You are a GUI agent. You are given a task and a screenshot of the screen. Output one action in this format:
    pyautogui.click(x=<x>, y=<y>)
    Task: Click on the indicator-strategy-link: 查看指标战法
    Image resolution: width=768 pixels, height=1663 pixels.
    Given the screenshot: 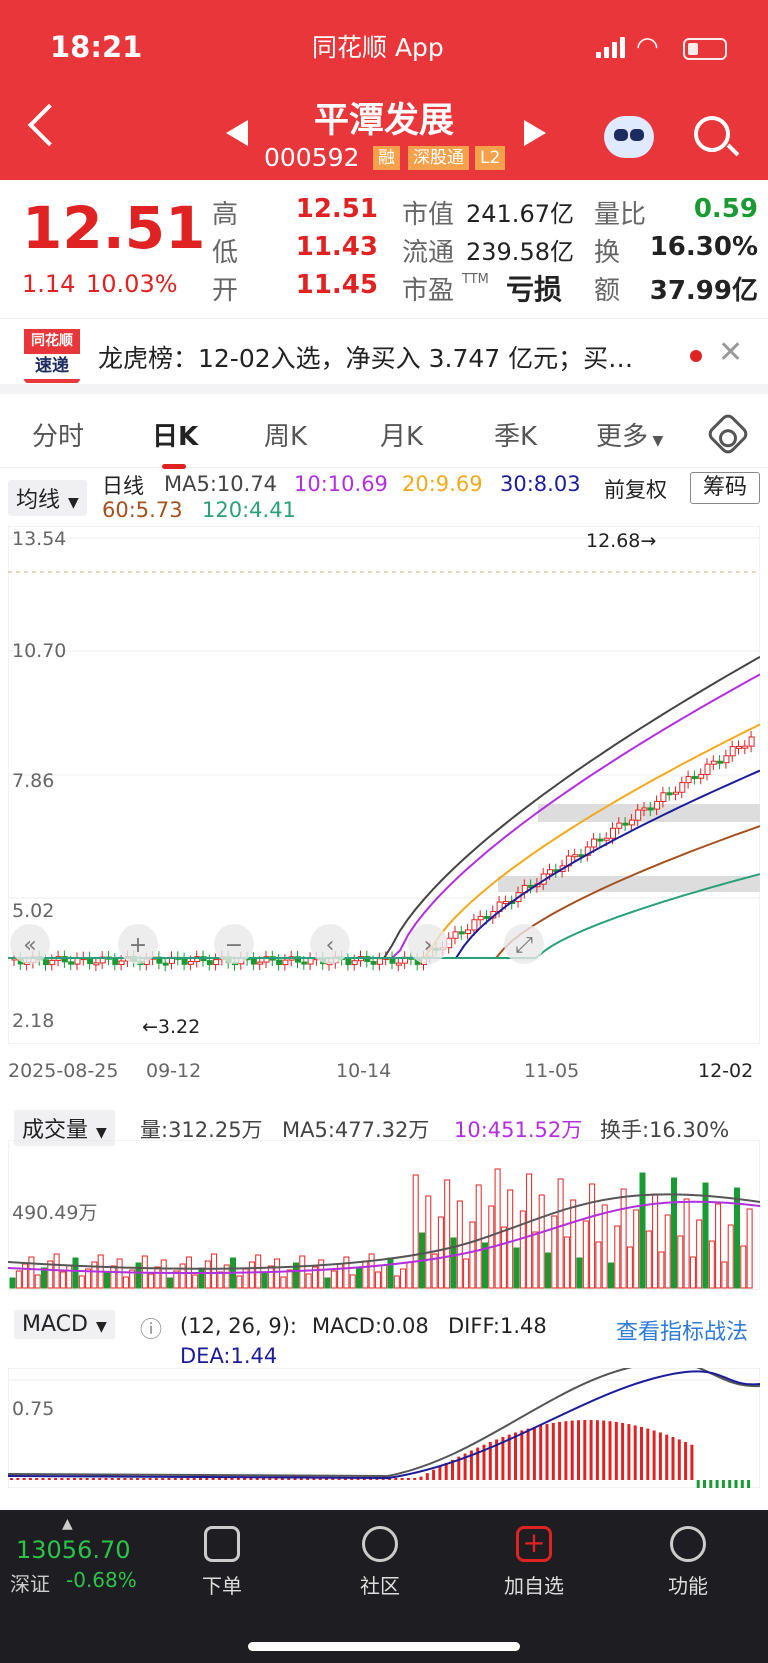 What is the action you would take?
    pyautogui.click(x=682, y=1332)
    